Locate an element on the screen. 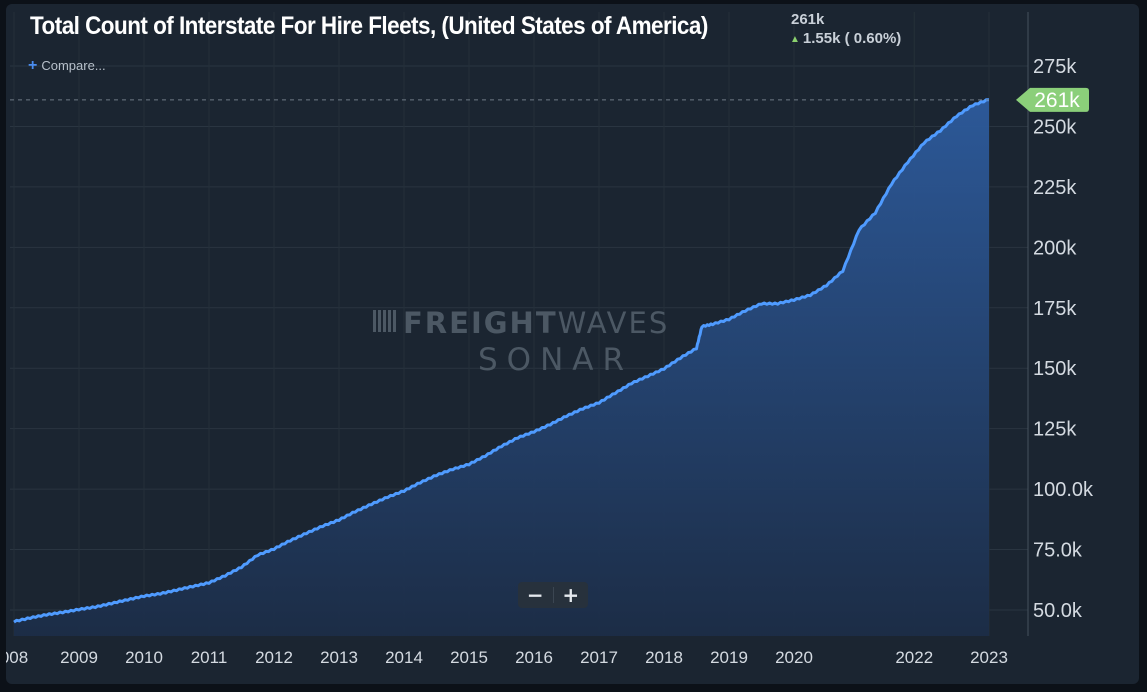 This screenshot has height=692, width=1147. y-tick-label: 100.0k is located at coordinates (1063, 490).